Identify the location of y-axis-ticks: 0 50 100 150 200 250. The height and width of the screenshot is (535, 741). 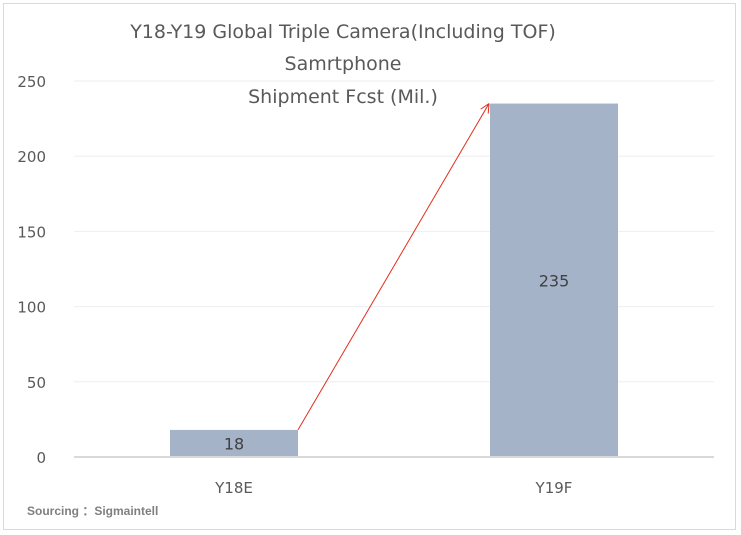
(31, 270).